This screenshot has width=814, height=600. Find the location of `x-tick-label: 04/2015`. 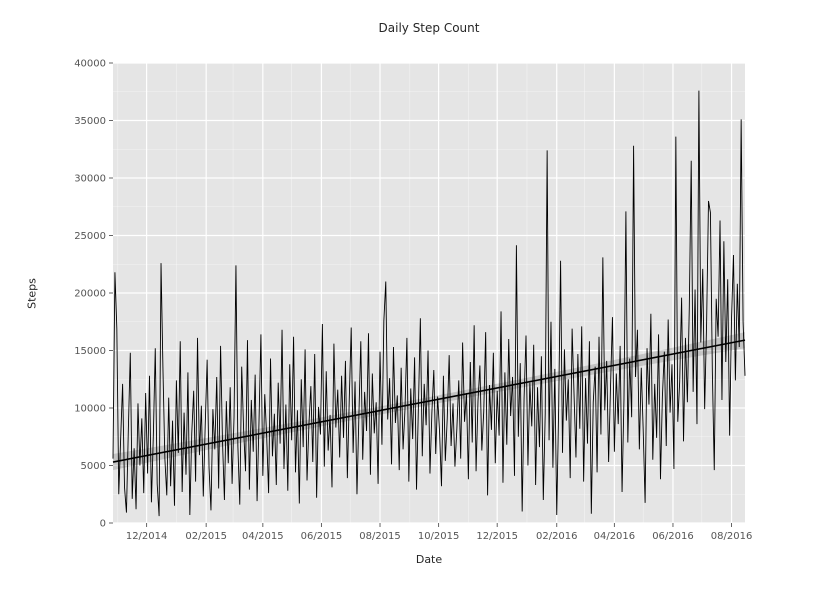

x-tick-label: 04/2015 is located at coordinates (263, 536).